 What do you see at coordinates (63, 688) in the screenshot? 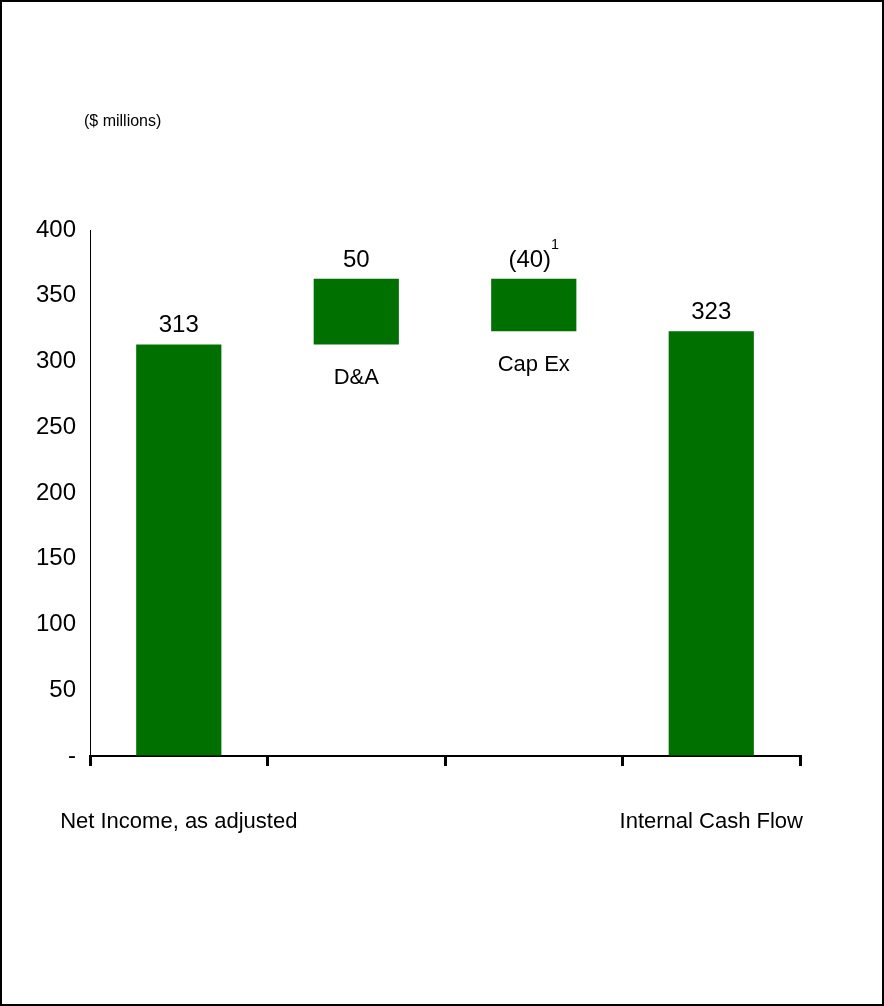
I see `y-tick-label: 50` at bounding box center [63, 688].